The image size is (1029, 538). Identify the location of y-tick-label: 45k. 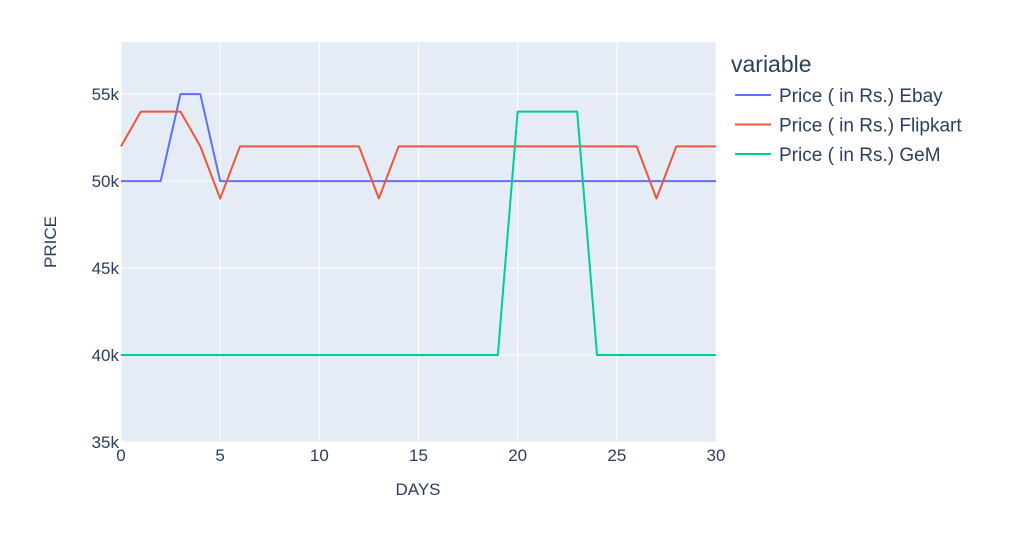
(106, 268).